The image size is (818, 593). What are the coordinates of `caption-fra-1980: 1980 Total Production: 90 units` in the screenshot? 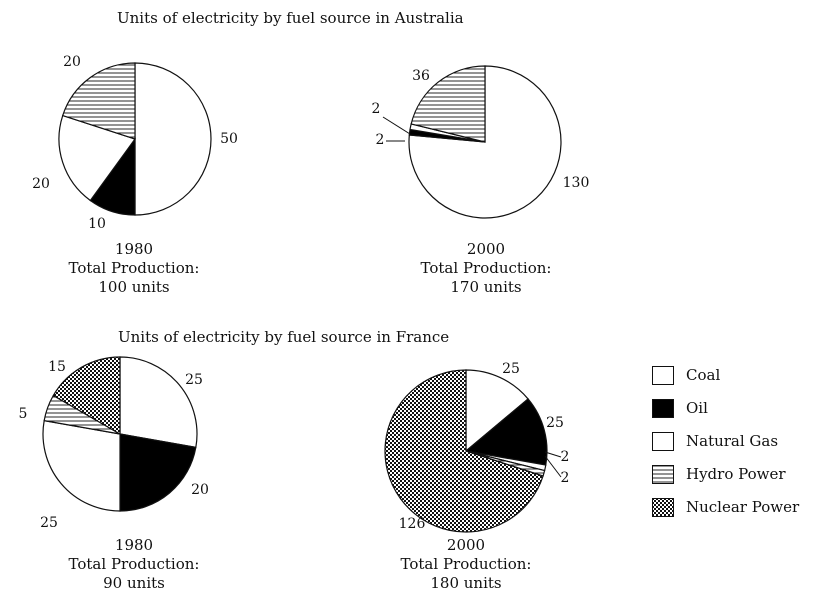 It's located at (134, 564).